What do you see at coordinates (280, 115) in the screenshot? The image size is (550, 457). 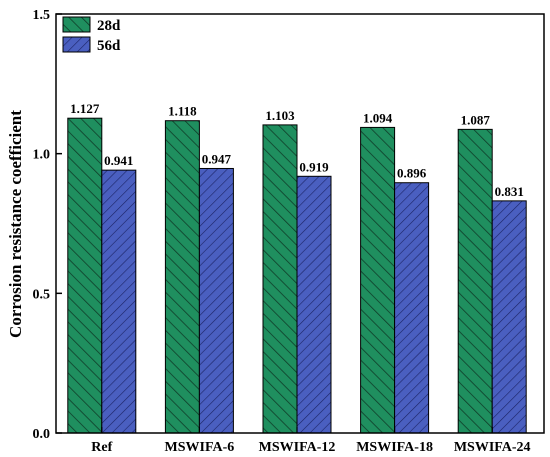 I see `value-label-28d-MSWIFA-12: 1.103` at bounding box center [280, 115].